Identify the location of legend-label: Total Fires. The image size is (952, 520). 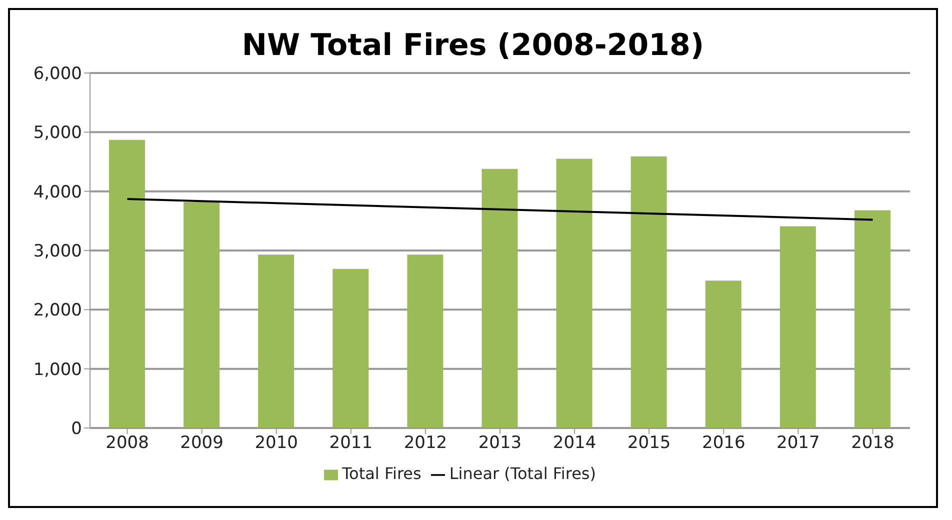
(382, 473).